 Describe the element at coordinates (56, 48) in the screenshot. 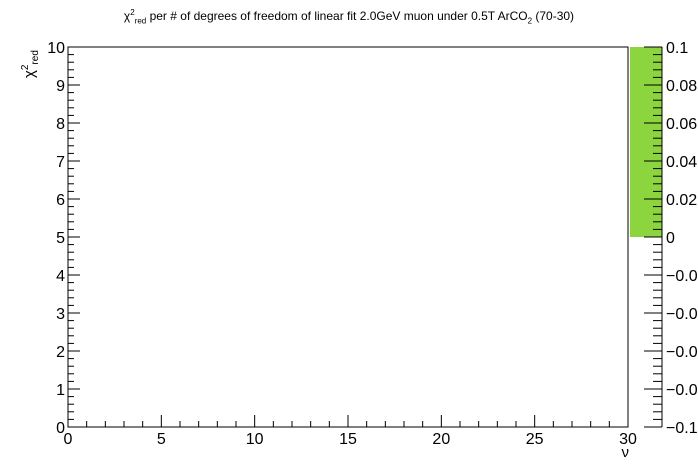

I see `y-tick-label: 10` at that location.